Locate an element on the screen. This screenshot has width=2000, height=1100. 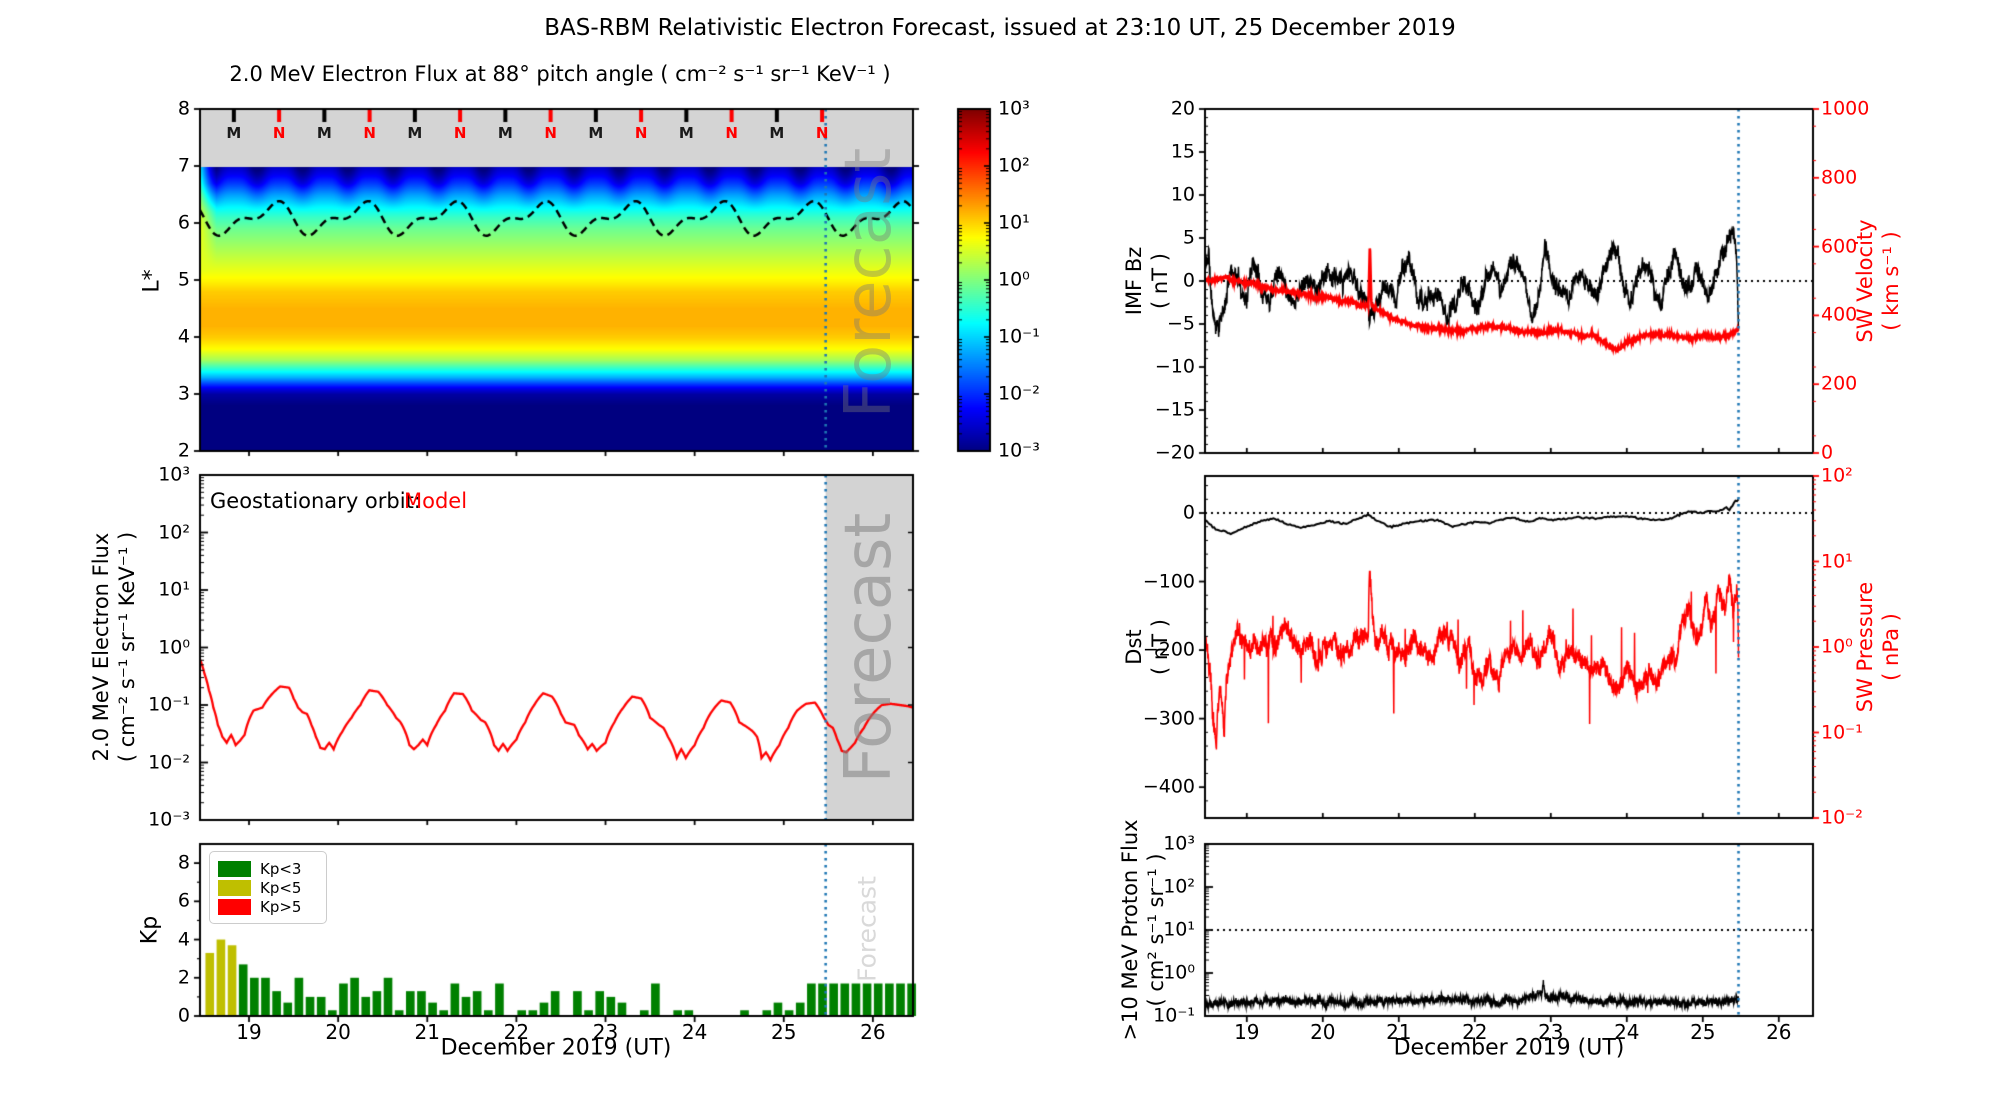
bz-ytick: −5 is located at coordinates (1180, 323).